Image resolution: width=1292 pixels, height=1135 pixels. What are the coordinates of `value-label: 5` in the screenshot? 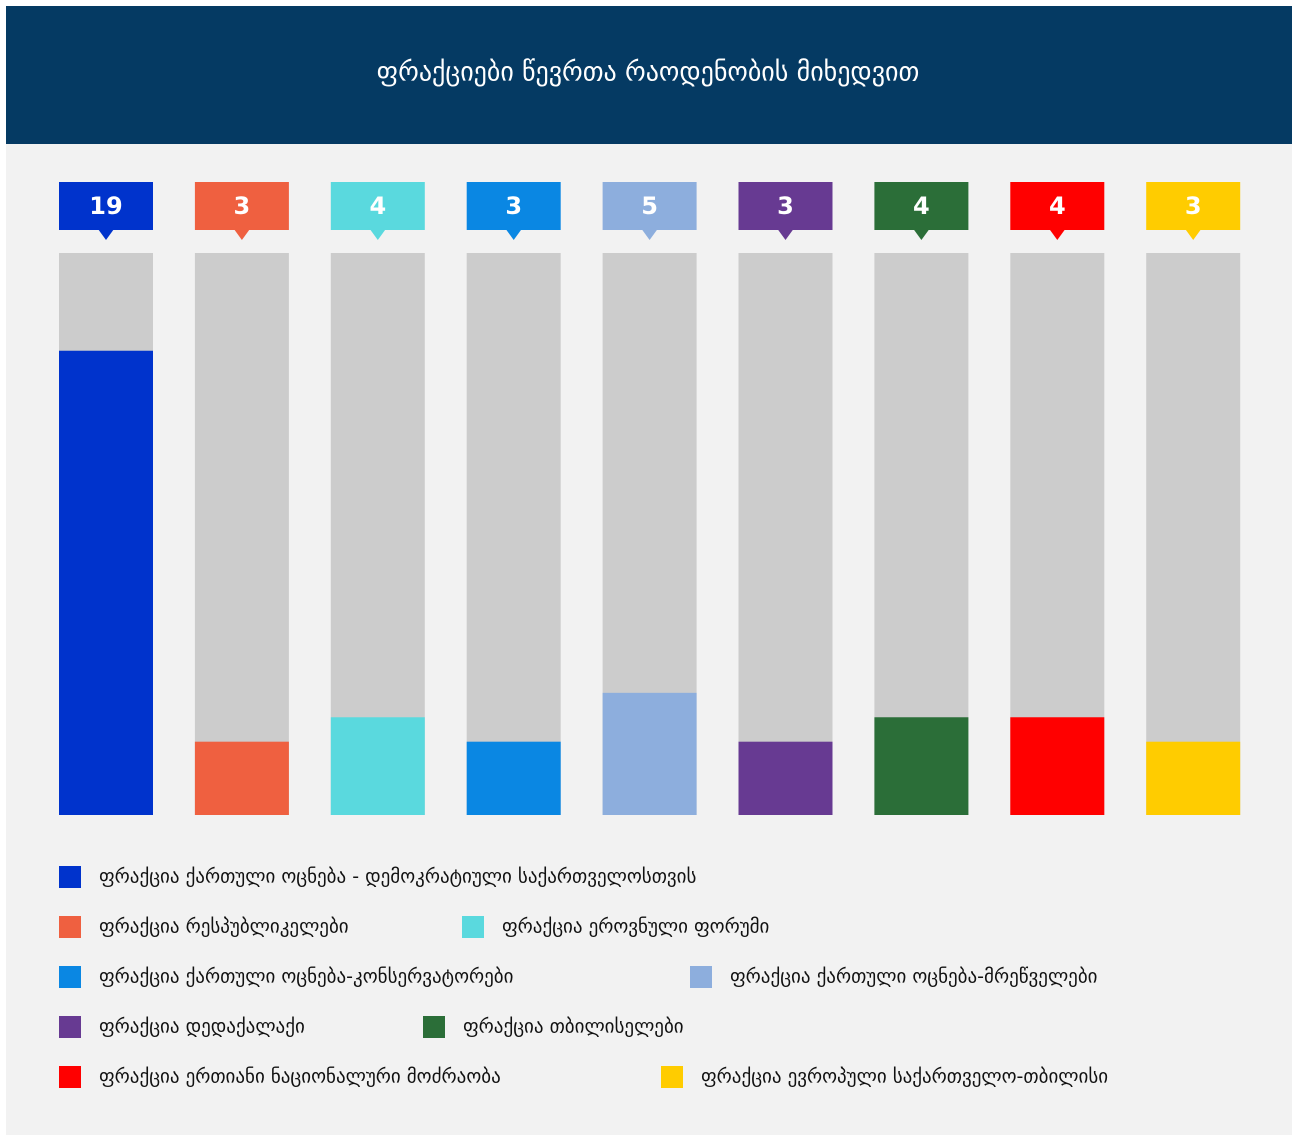 It's located at (649, 206).